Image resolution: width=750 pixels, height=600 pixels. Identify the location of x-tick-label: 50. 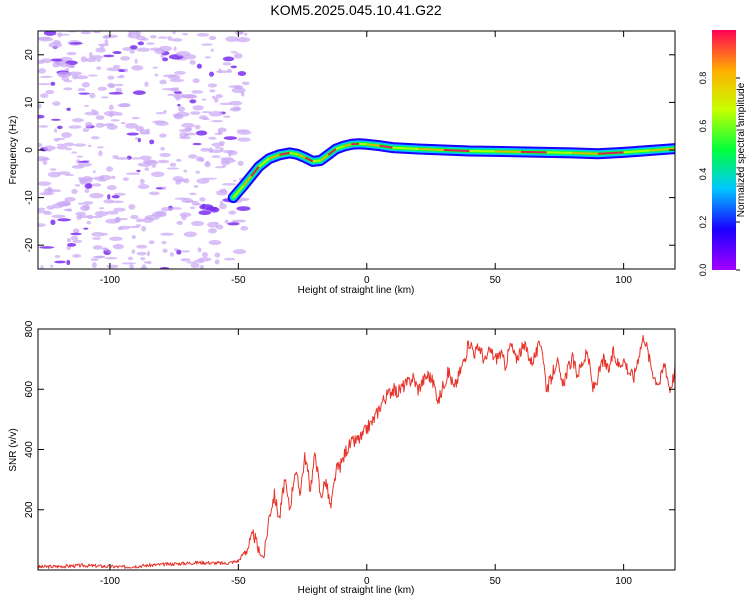
(496, 280).